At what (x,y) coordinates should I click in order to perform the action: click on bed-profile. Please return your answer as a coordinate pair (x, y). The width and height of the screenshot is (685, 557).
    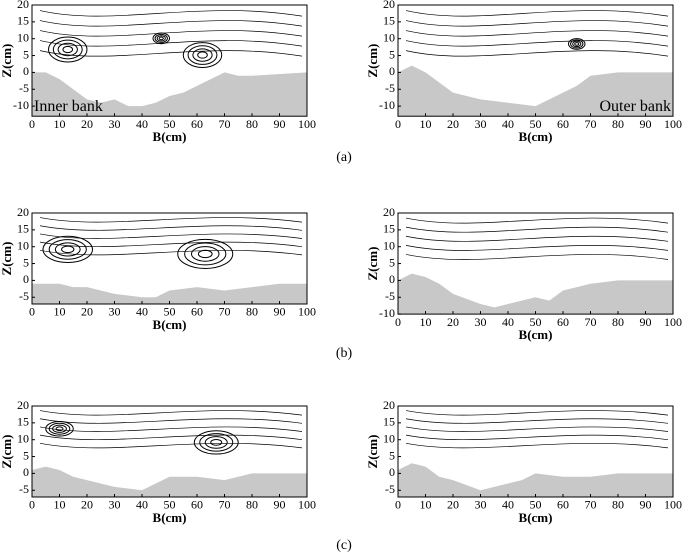
    Looking at the image, I should click on (535, 480).